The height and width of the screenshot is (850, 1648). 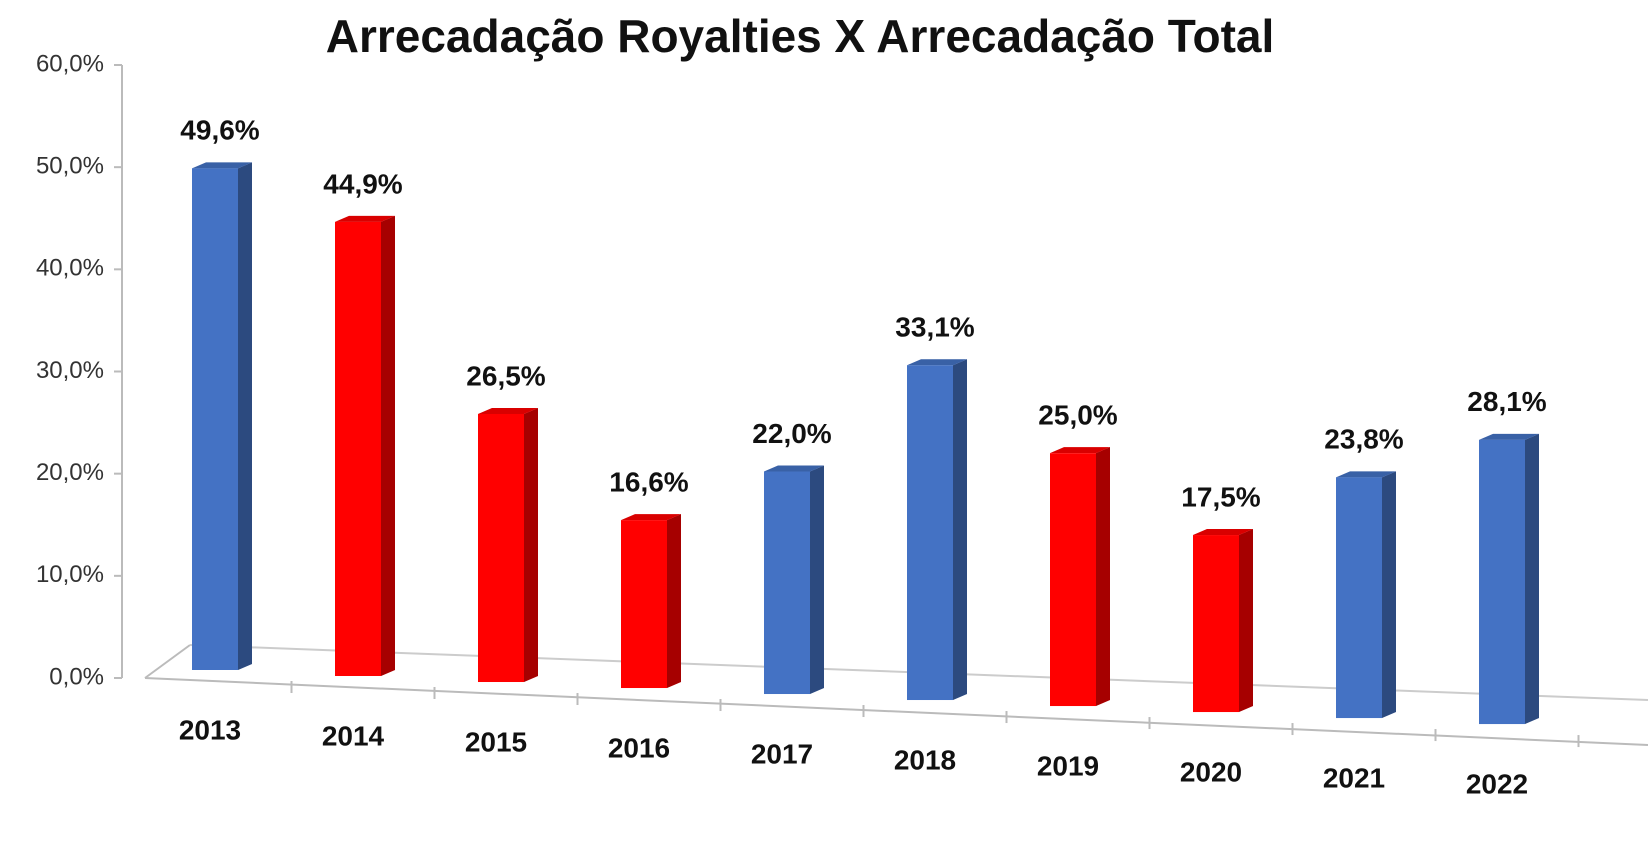 I want to click on x-tick-label: 2016, so click(x=639, y=747).